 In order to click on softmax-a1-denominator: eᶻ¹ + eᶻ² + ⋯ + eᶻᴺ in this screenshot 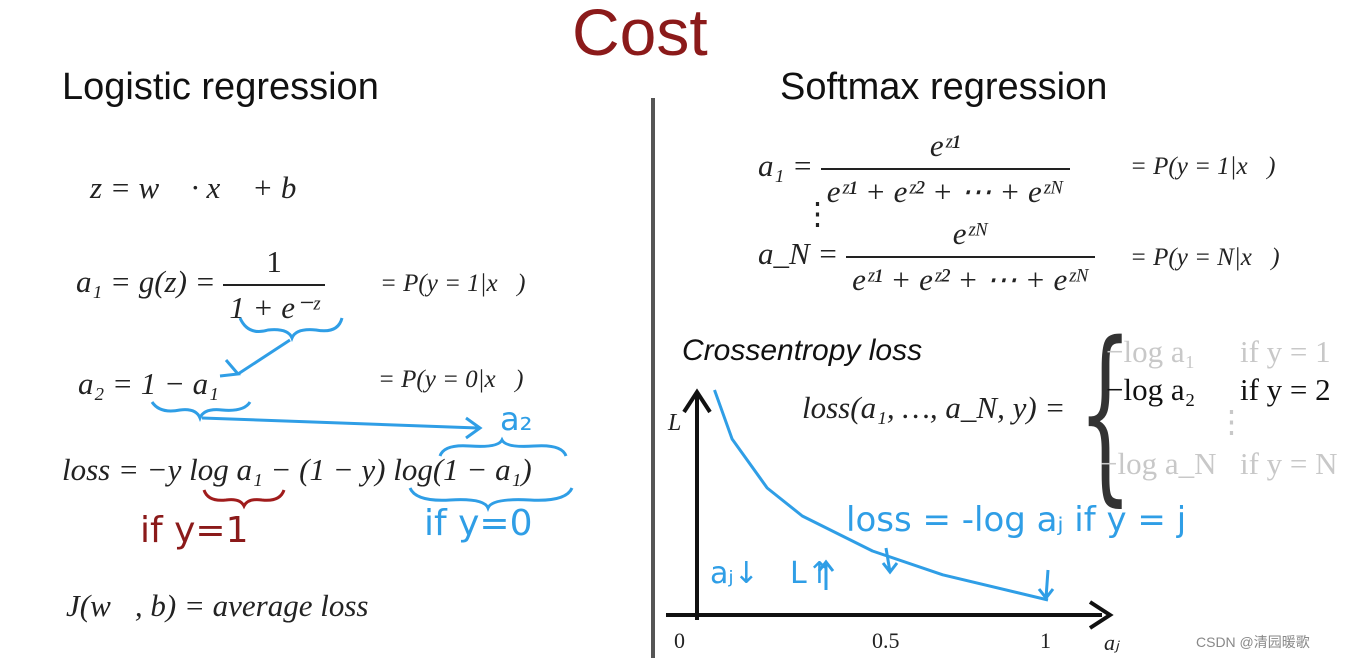, I will do `click(945, 189)`.